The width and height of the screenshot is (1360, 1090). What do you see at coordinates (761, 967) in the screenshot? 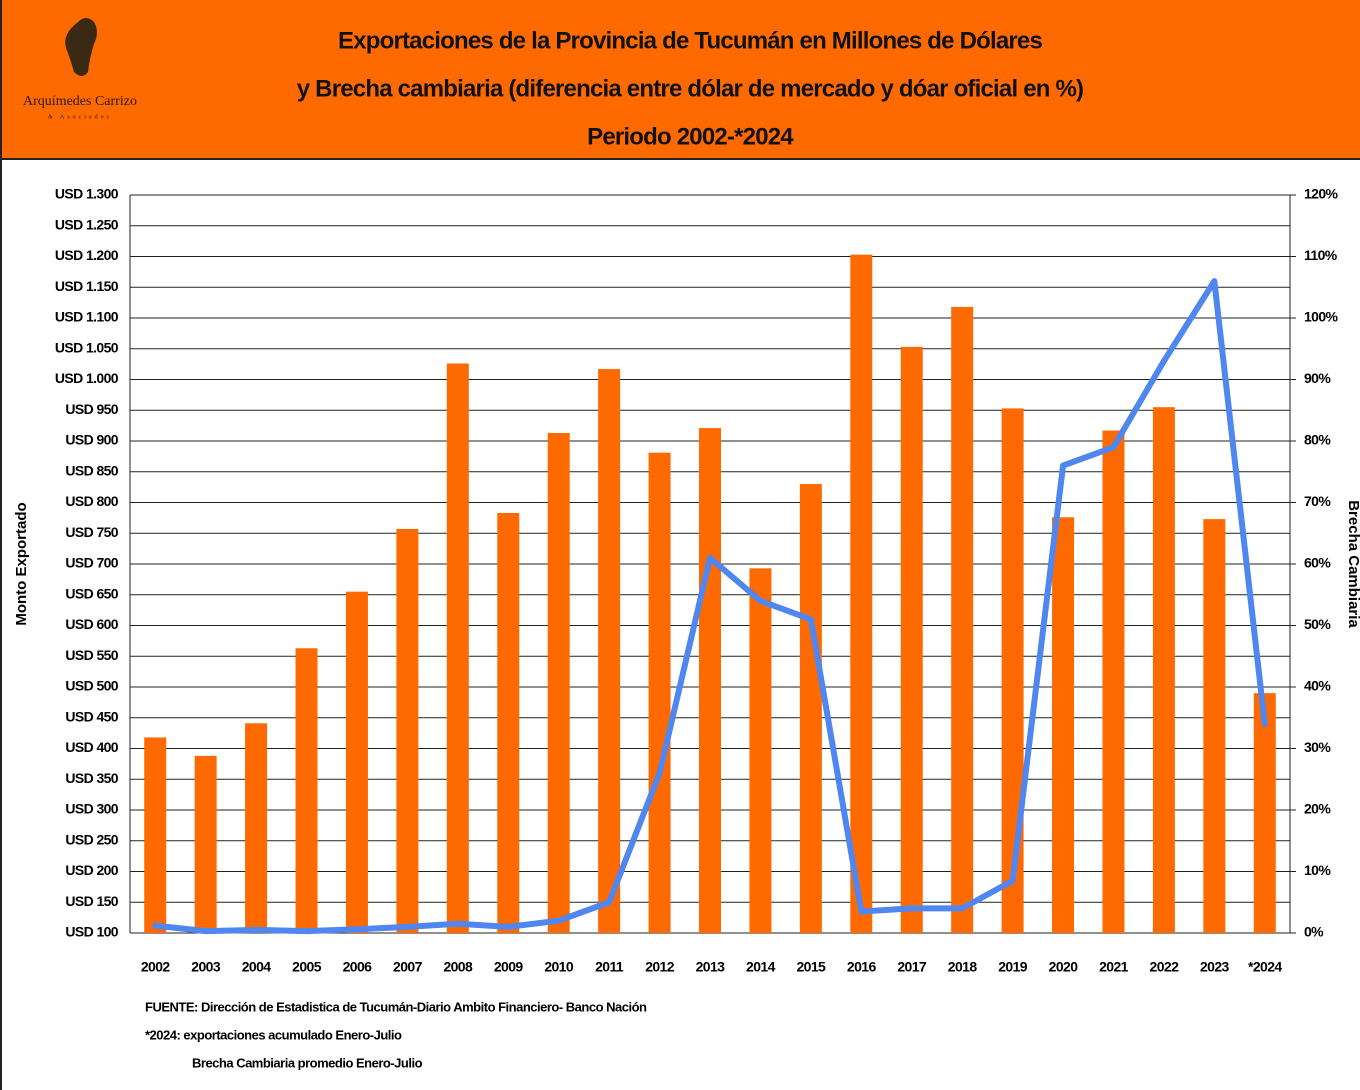
I see `x-tick-label: 2014` at bounding box center [761, 967].